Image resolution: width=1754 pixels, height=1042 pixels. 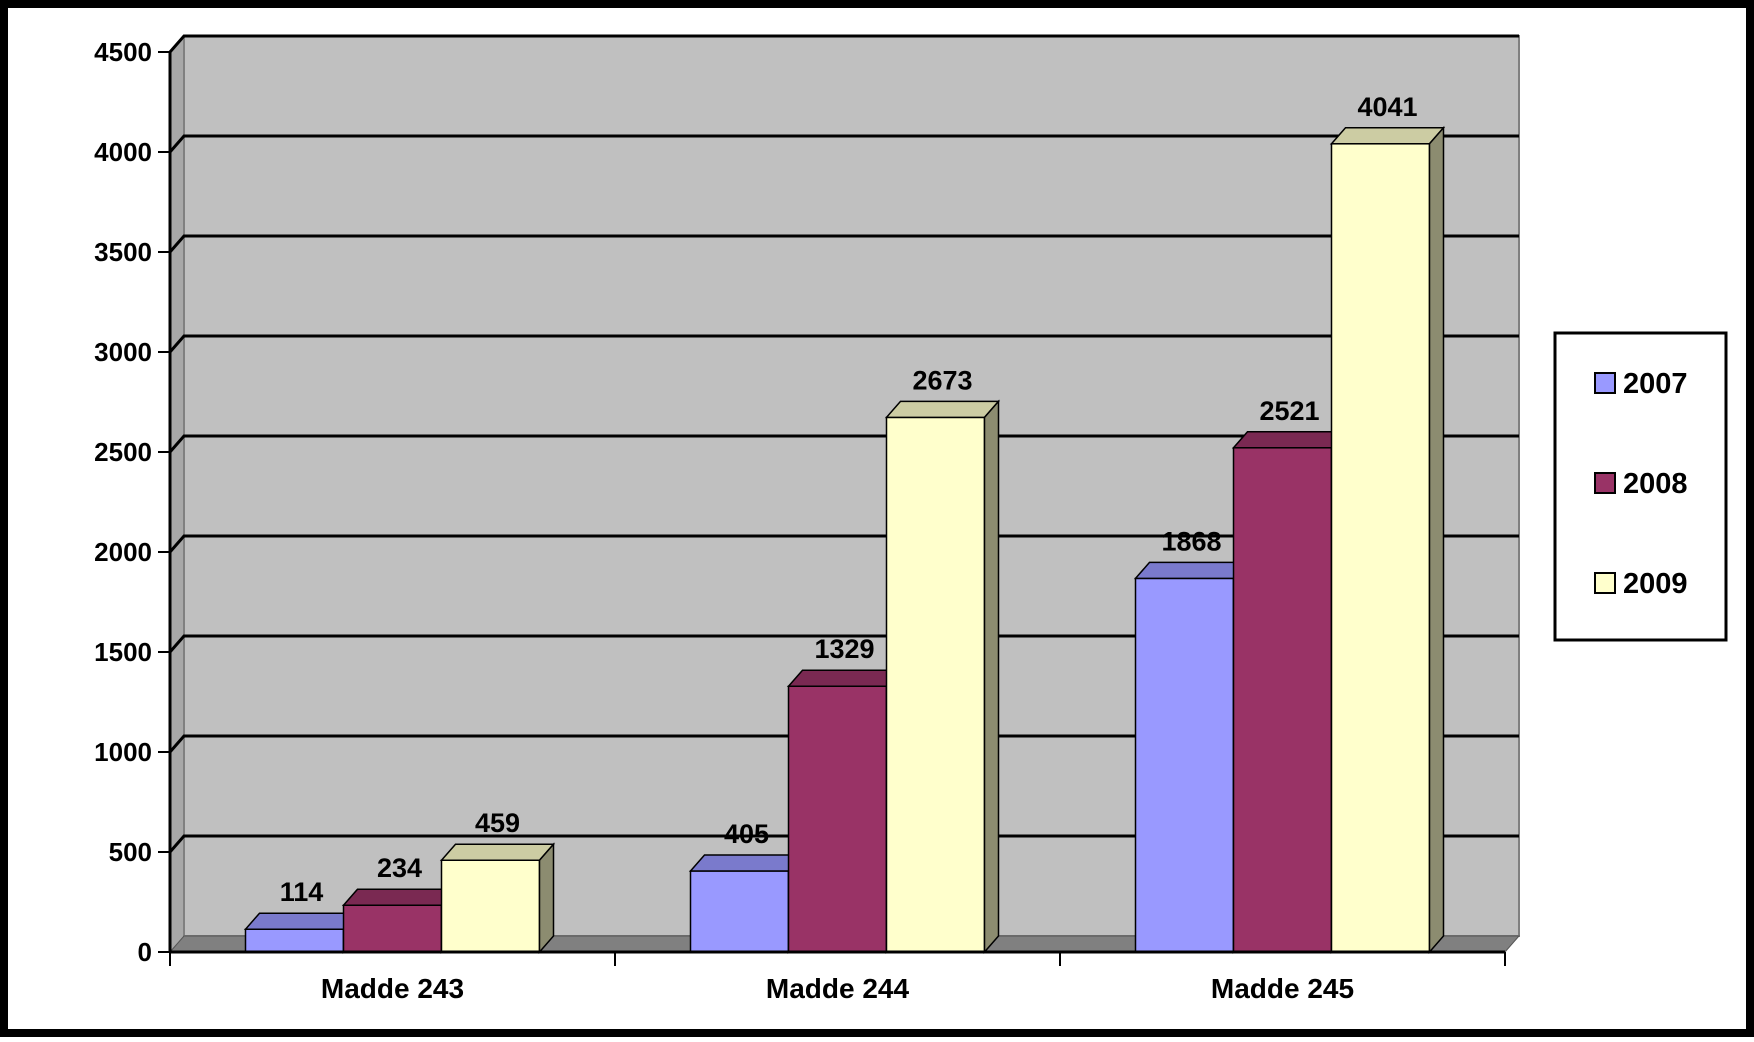 I want to click on data-label: 114, so click(x=302, y=892).